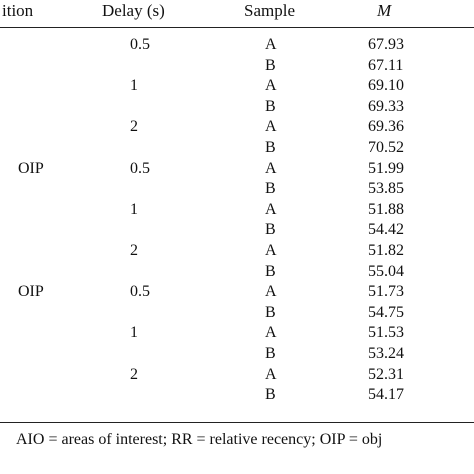  What do you see at coordinates (386, 292) in the screenshot?
I see `m-value-cell: 51.73` at bounding box center [386, 292].